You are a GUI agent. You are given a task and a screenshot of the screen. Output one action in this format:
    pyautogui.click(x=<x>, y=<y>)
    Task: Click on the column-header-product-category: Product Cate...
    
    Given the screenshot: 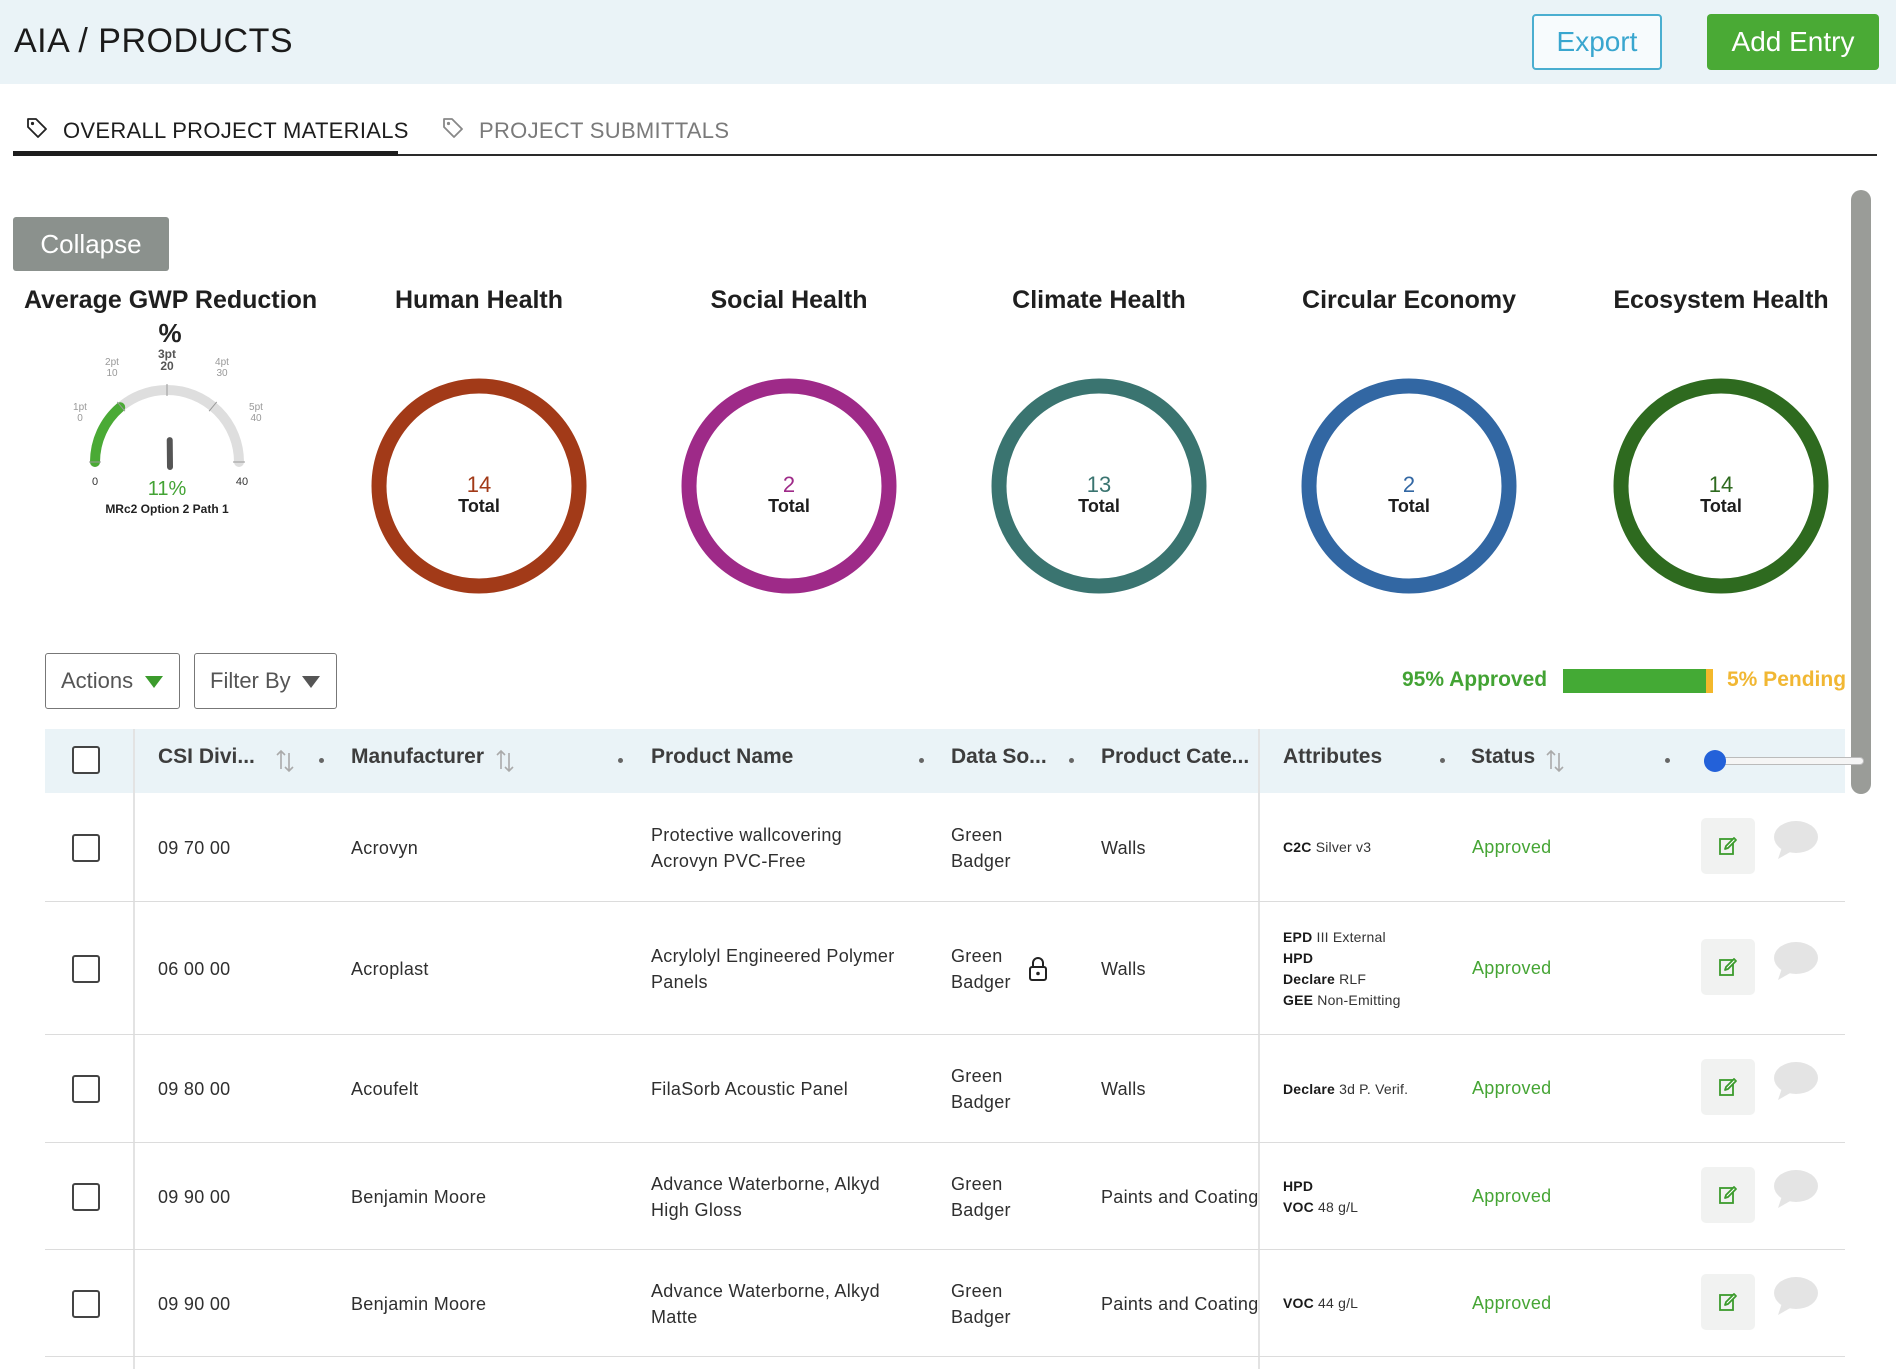 What is the action you would take?
    pyautogui.click(x=1178, y=757)
    